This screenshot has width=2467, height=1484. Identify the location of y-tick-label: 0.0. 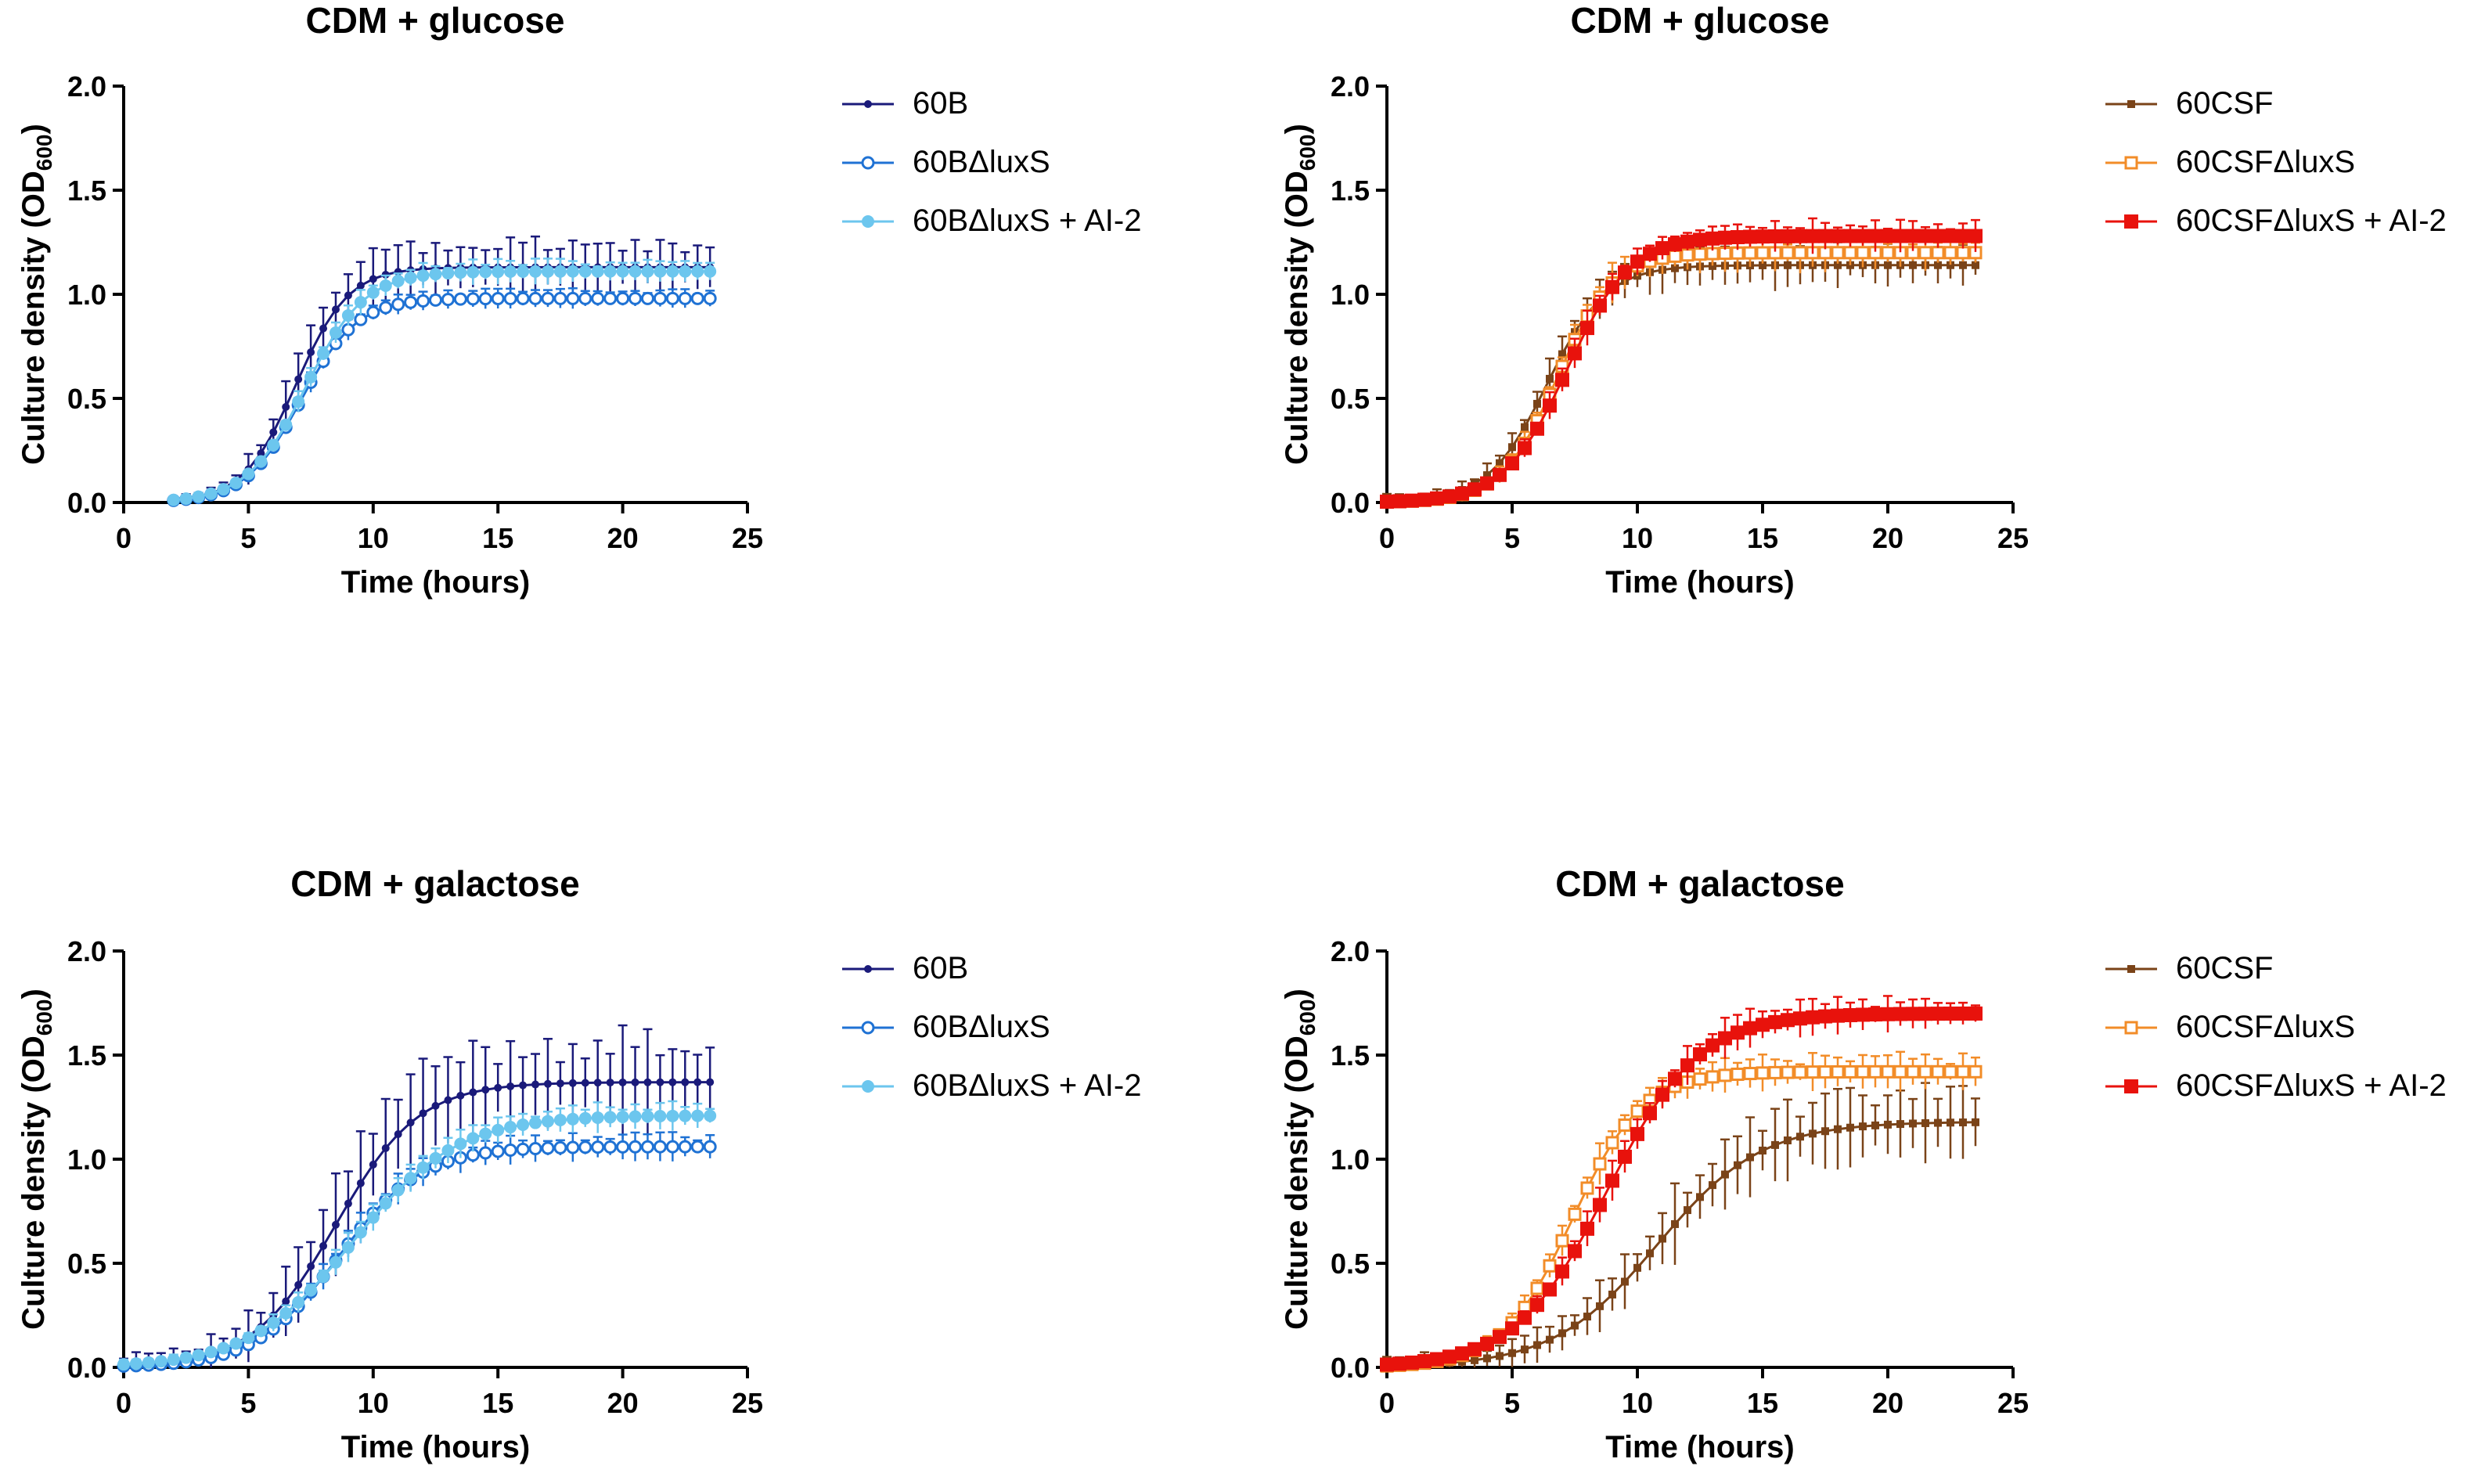
(86, 1368).